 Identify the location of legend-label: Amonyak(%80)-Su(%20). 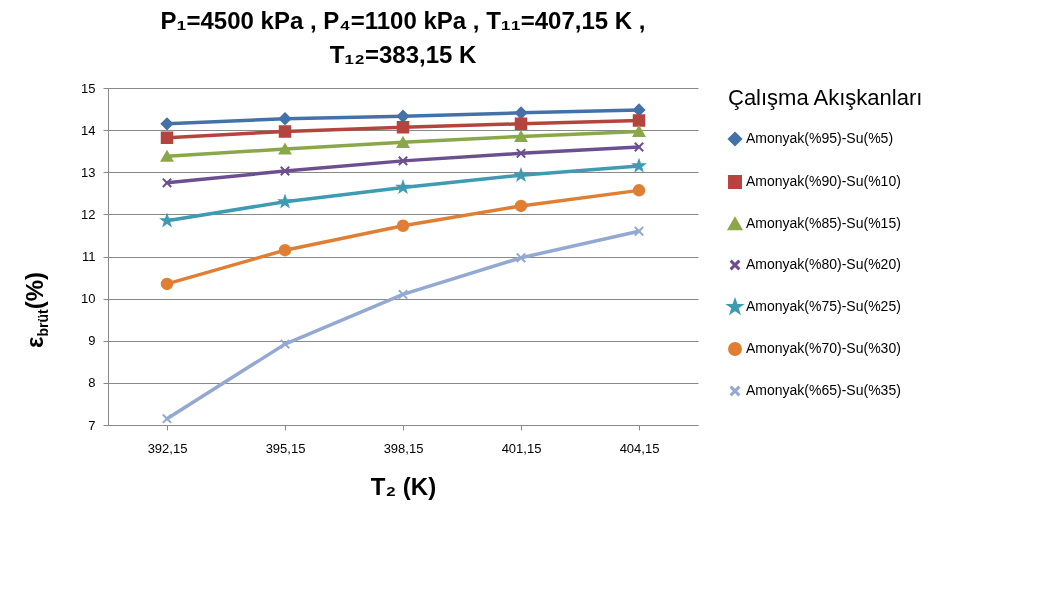
(823, 264).